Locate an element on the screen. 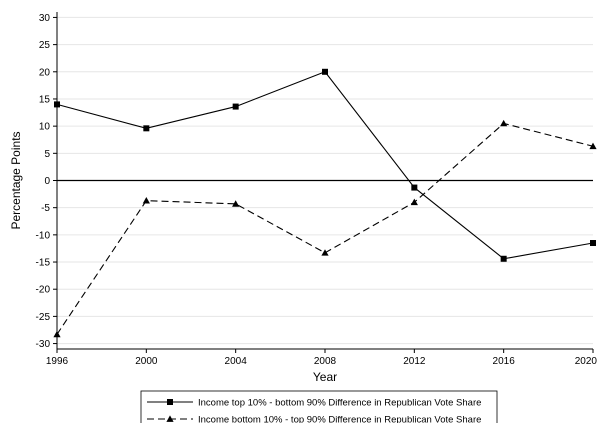 The image size is (598, 423). y-tick-label: 25 is located at coordinates (45, 45).